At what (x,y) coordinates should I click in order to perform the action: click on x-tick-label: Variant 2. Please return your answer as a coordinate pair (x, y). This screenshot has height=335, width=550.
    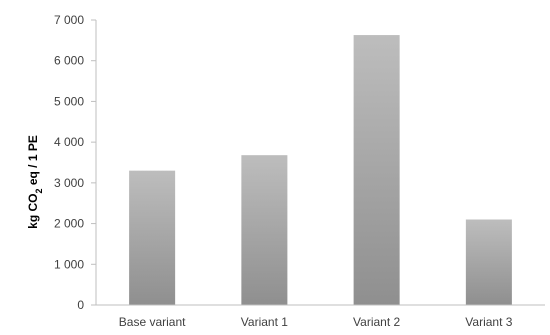
    Looking at the image, I should click on (376, 322).